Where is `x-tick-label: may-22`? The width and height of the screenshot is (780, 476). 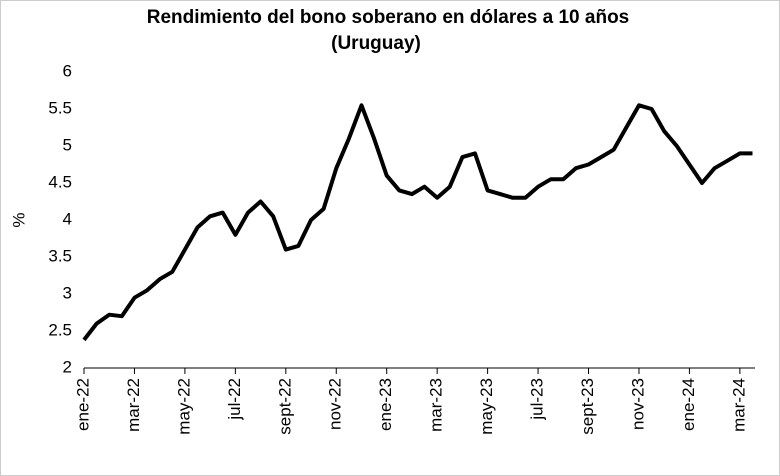 x-tick-label: may-22 is located at coordinates (183, 406).